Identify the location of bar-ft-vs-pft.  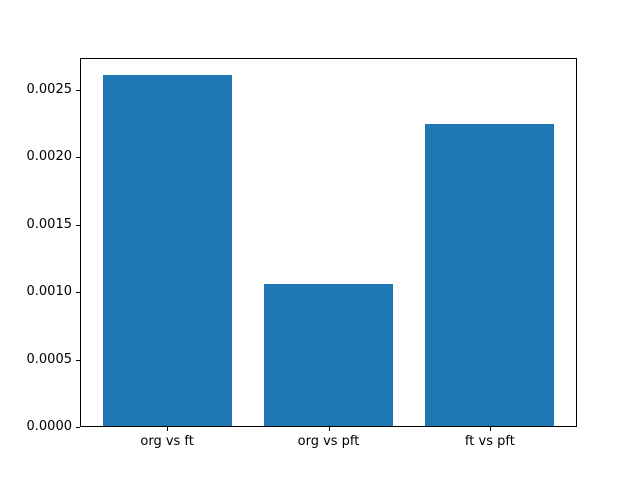
(490, 274).